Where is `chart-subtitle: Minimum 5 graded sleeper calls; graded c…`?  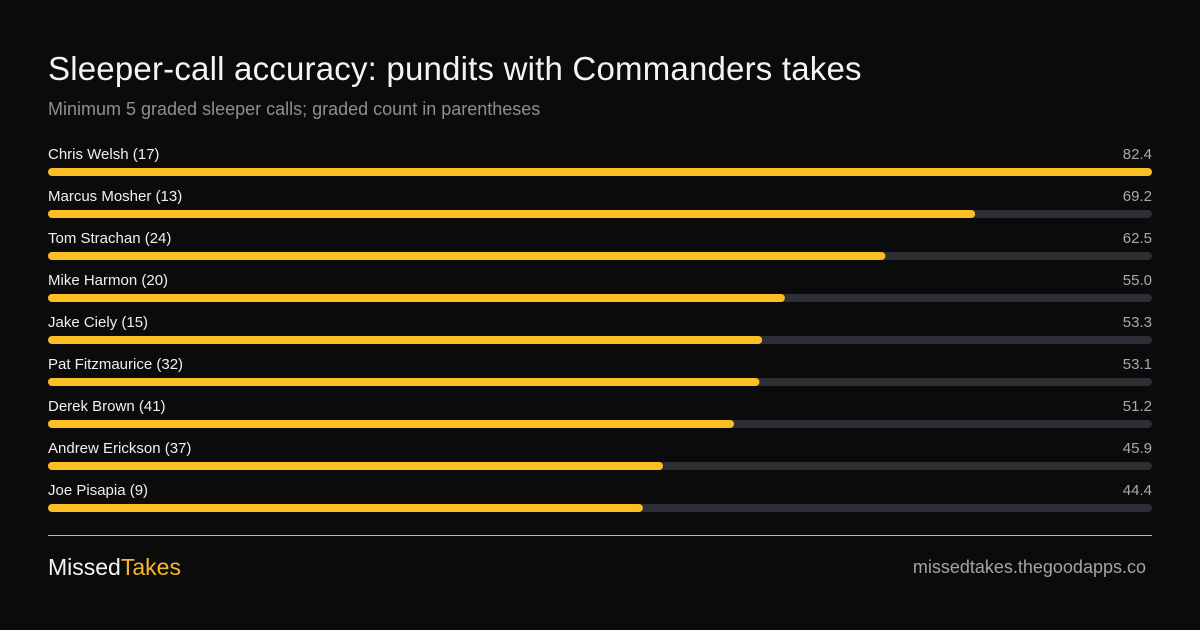 chart-subtitle: Minimum 5 graded sleeper calls; graded c… is located at coordinates (294, 109).